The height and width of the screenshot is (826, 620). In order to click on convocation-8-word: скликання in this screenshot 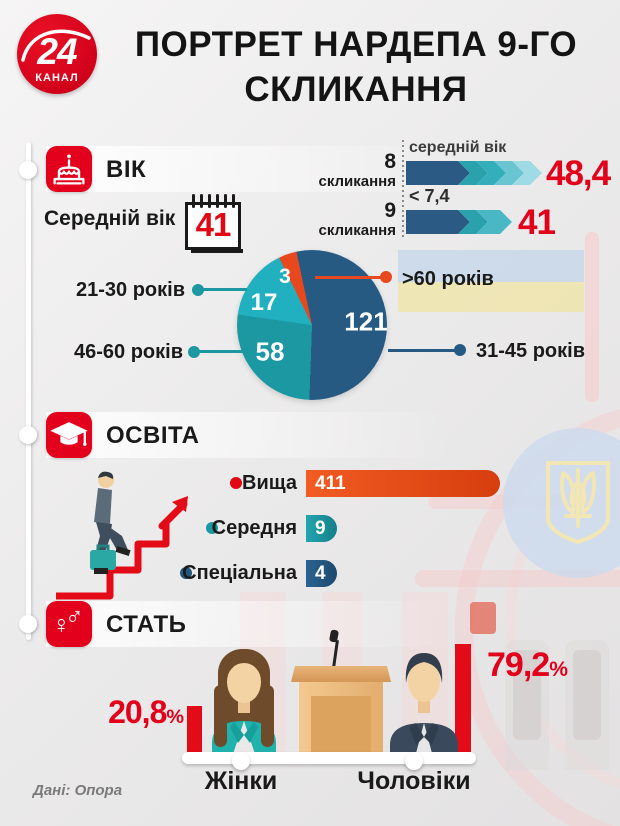, I will do `click(357, 181)`.